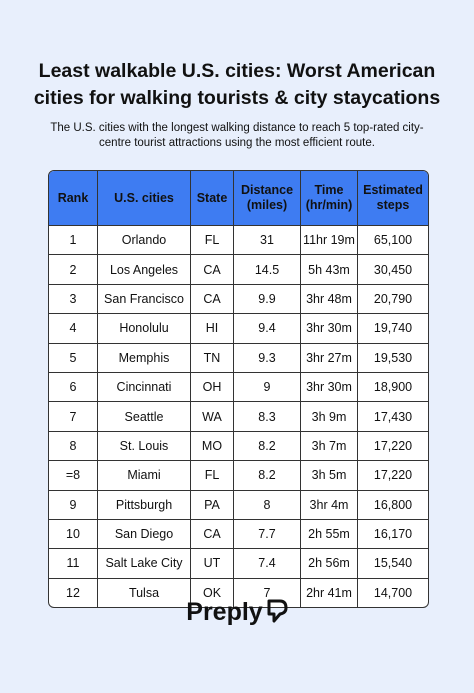 Image resolution: width=474 pixels, height=693 pixels. What do you see at coordinates (393, 241) in the screenshot?
I see `table-cell: 65,100` at bounding box center [393, 241].